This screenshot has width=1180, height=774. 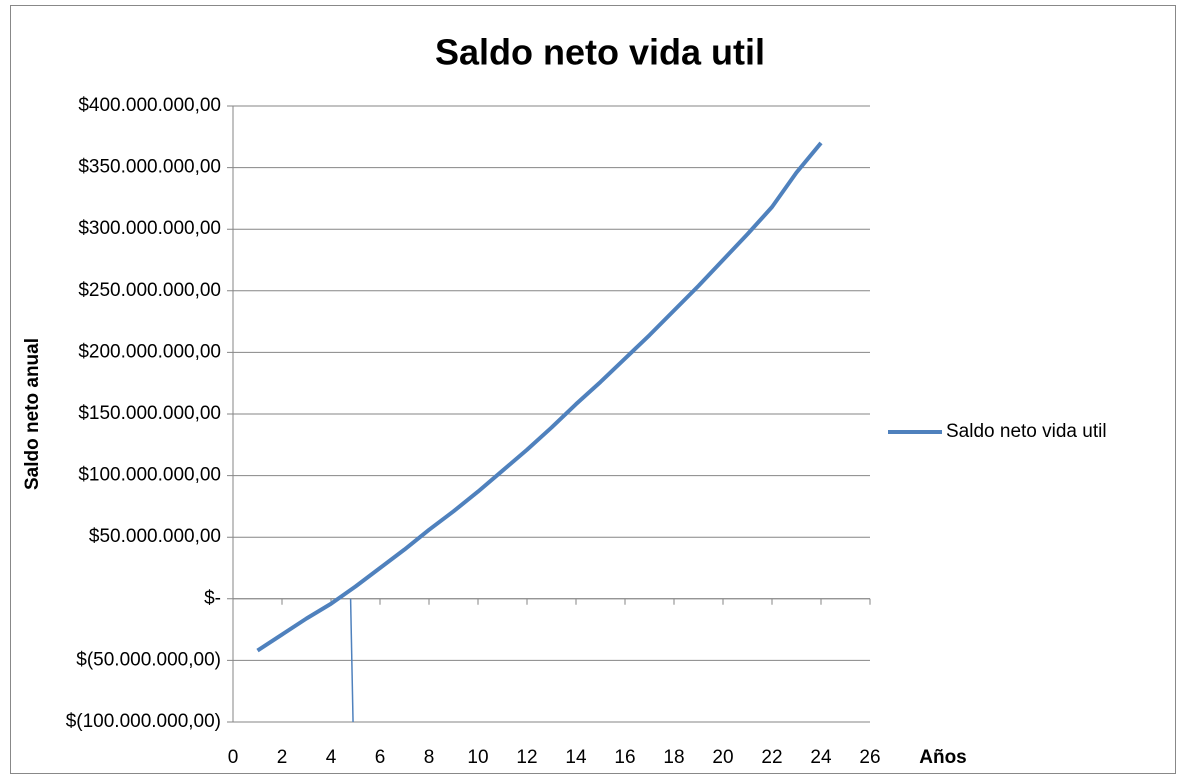 What do you see at coordinates (331, 757) in the screenshot?
I see `x-tick-label: 4` at bounding box center [331, 757].